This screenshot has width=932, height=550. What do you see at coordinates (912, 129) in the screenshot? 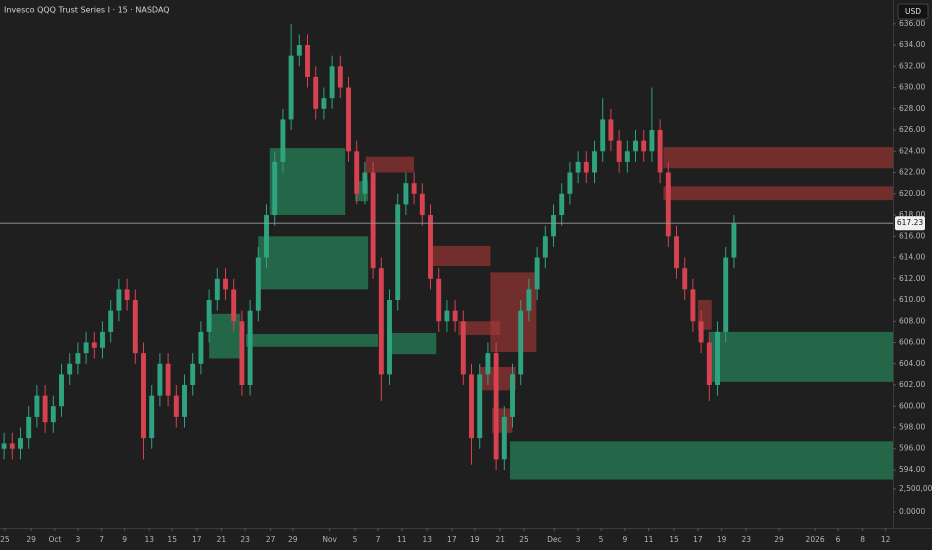
I see `y-tick-label: 626.00` at bounding box center [912, 129].